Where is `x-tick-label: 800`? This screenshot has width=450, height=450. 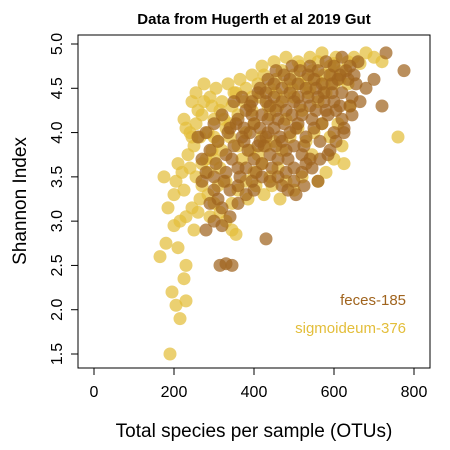 x-tick-label: 800 is located at coordinates (414, 392).